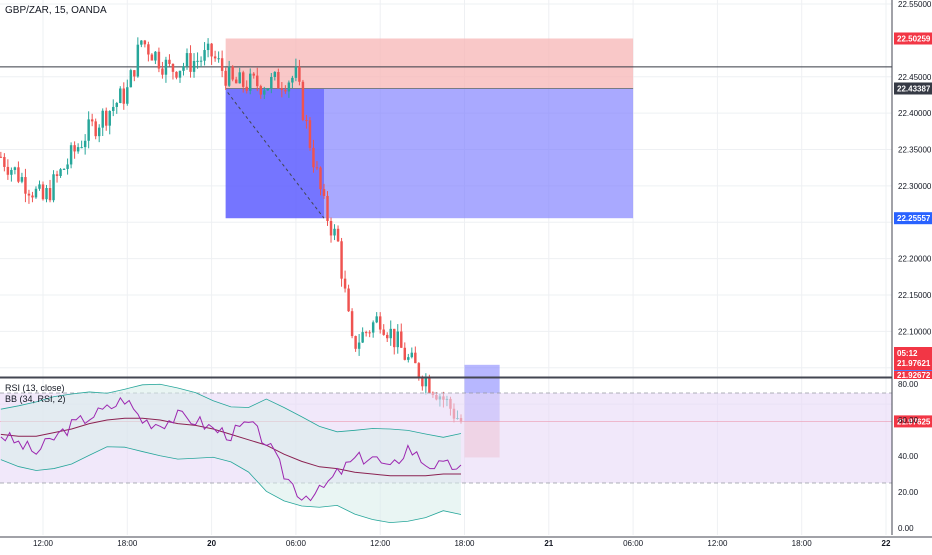  Describe the element at coordinates (56, 10) in the screenshot. I see `symbol-title: GBP/ZAR, 15, OANDA` at that location.